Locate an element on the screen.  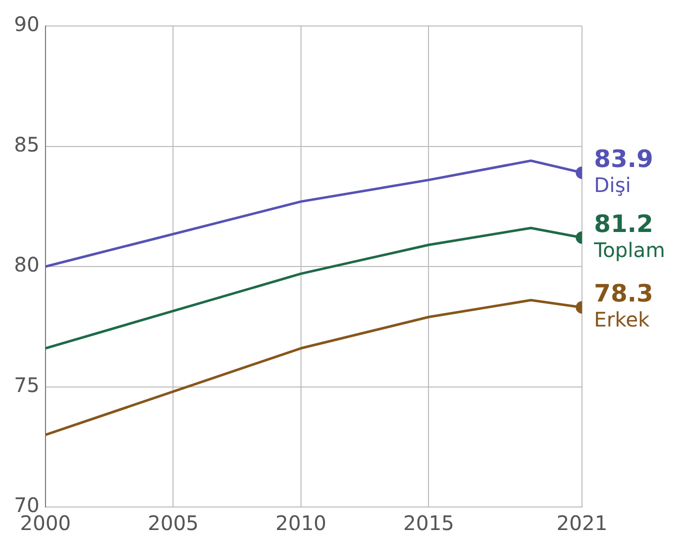
x-tick-label: 2005 is located at coordinates (173, 523).